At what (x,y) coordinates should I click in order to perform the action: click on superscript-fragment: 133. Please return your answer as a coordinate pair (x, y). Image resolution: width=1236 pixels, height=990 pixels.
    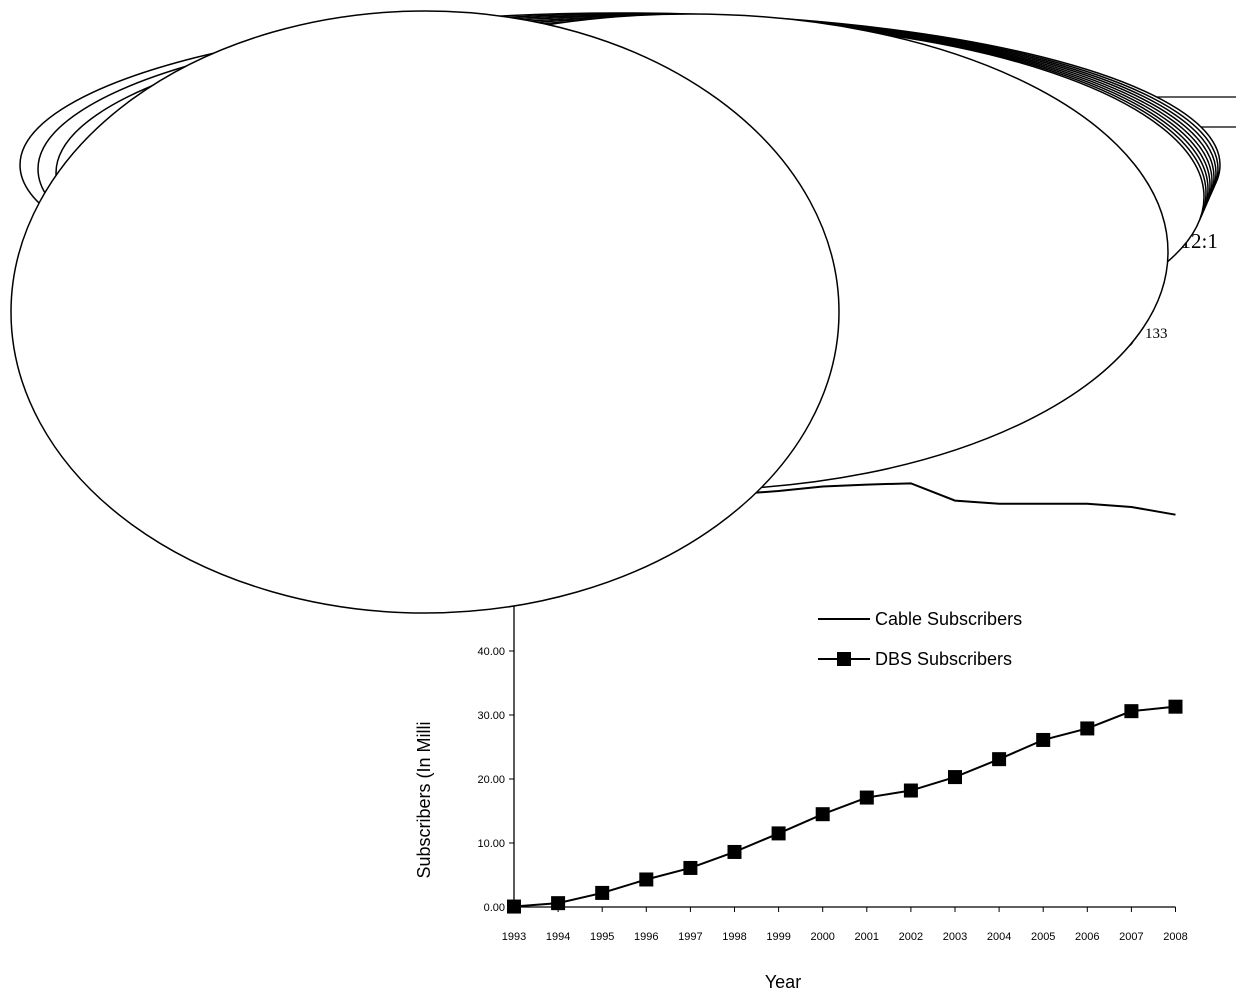
    Looking at the image, I should click on (1156, 334).